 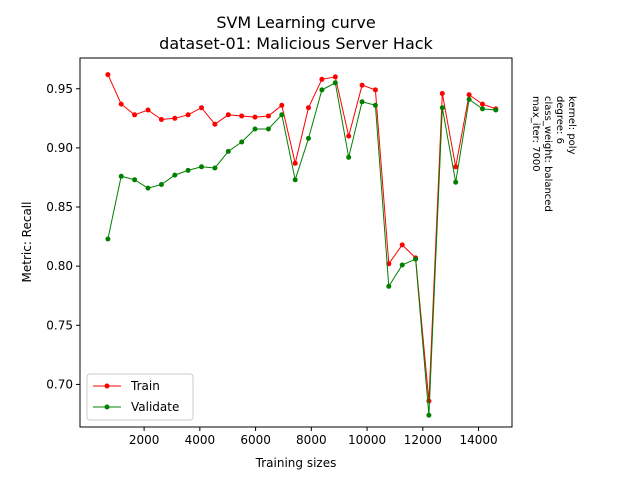 I want to click on chart-title: SVM Learning curve, so click(x=295, y=22).